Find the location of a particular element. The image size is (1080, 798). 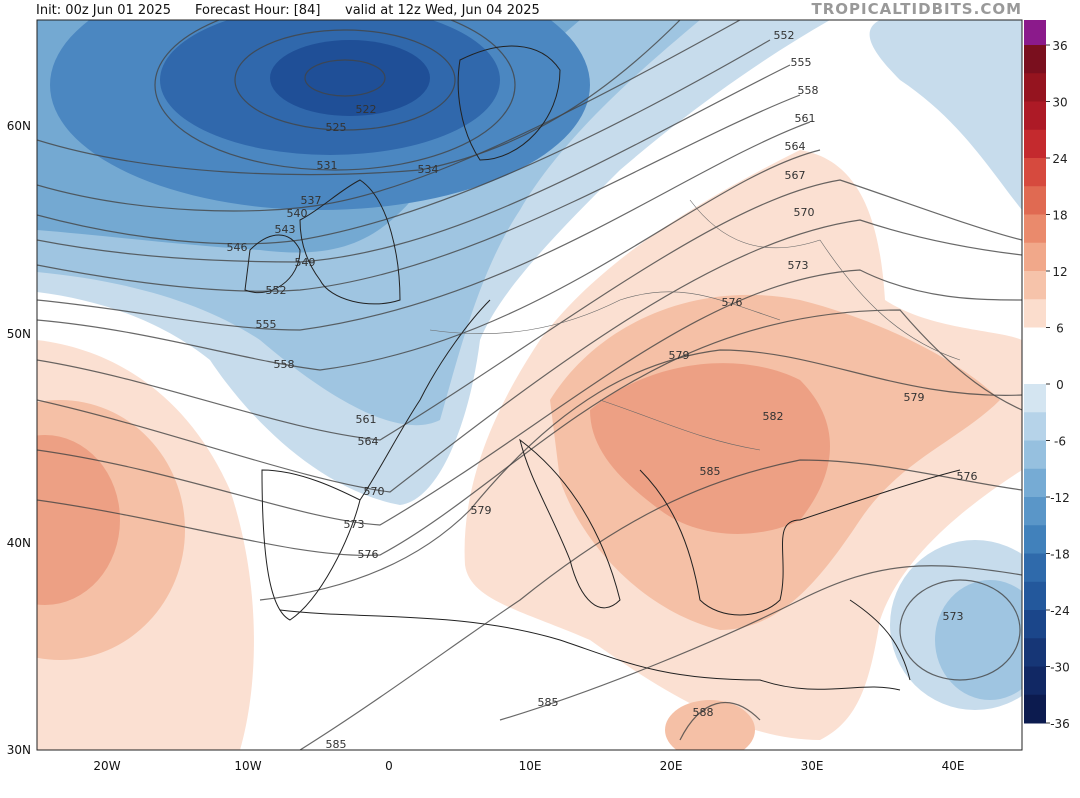

colorbar-label: 0 is located at coordinates (1060, 385).